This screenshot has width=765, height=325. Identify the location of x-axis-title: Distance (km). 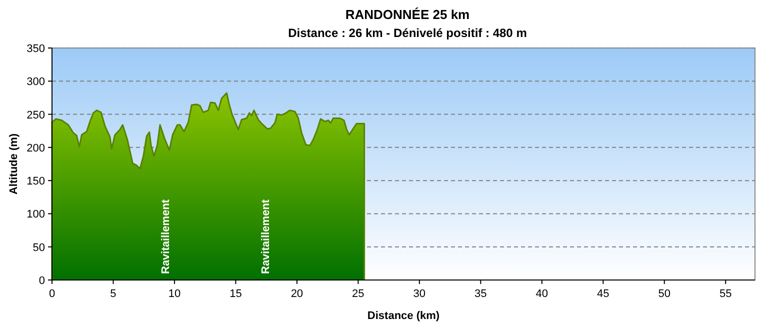
(403, 316).